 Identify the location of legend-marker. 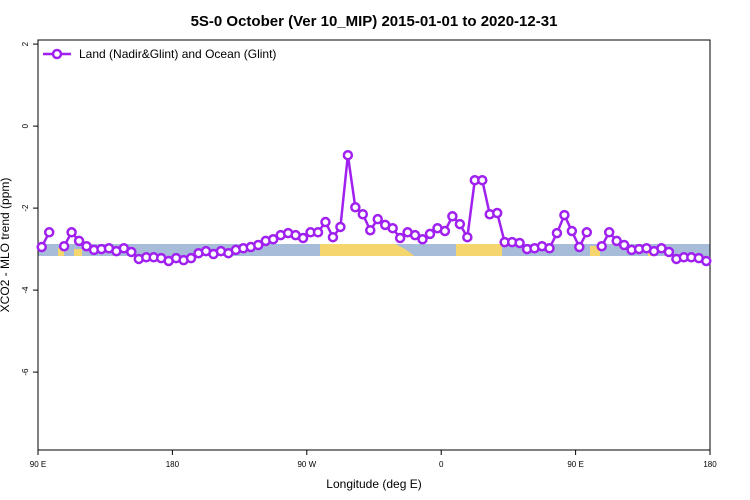
(57, 54).